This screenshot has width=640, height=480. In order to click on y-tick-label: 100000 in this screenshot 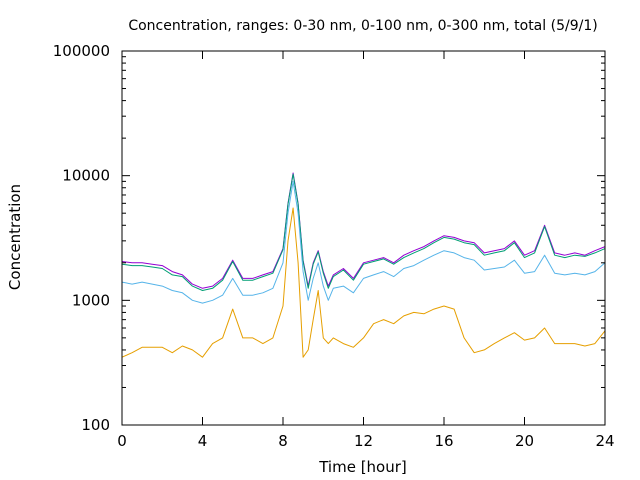, I will do `click(81, 51)`.